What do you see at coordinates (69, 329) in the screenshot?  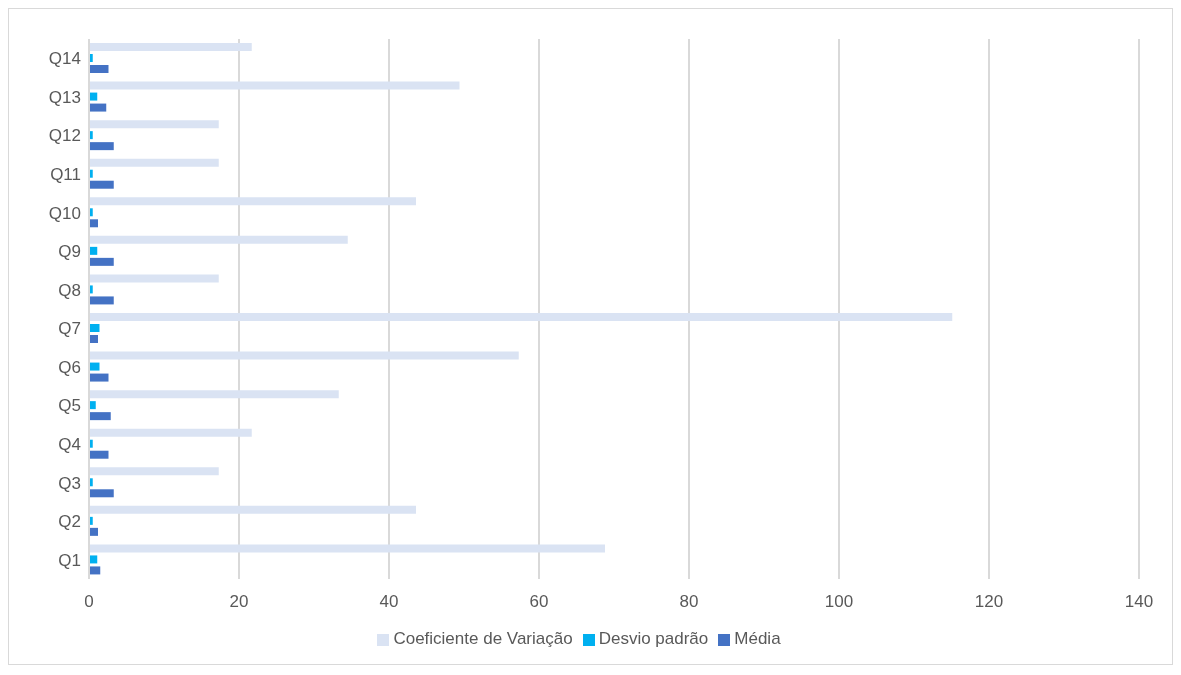 I see `y-tick-label: Q7` at bounding box center [69, 329].